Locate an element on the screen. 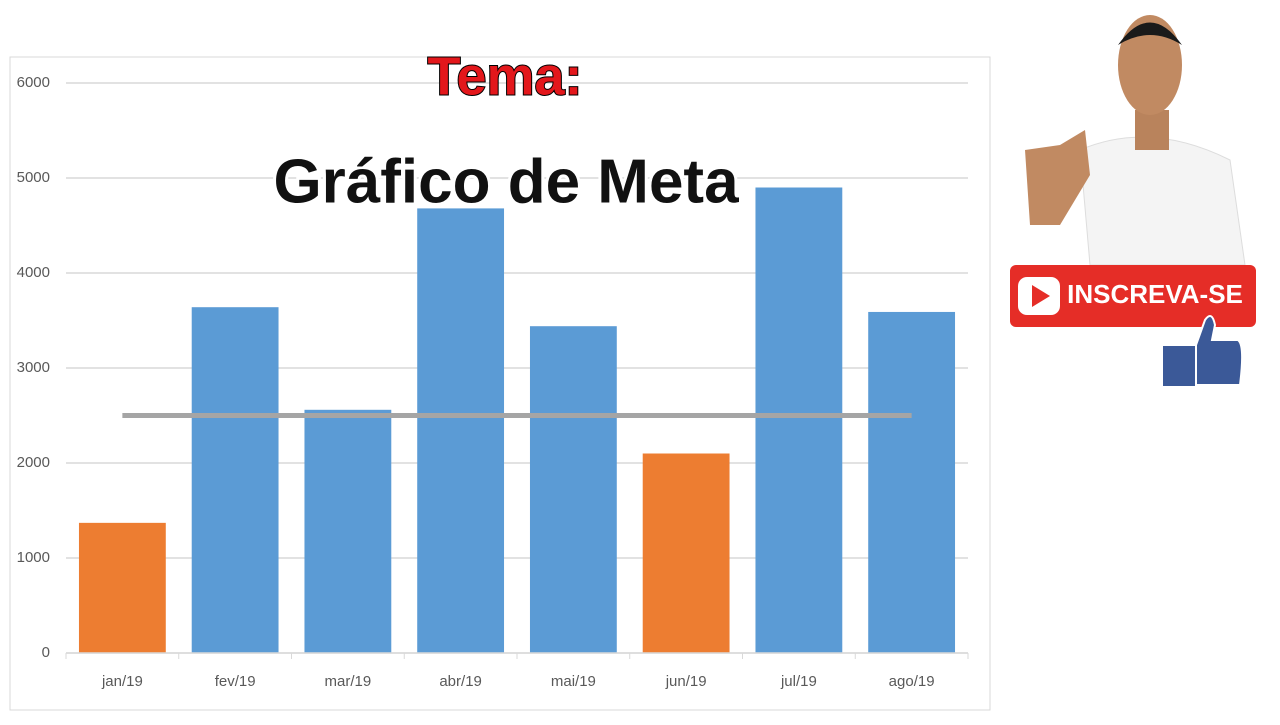 The image size is (1280, 725). overlay-subtitle: Gráfico de Meta is located at coordinates (506, 181).